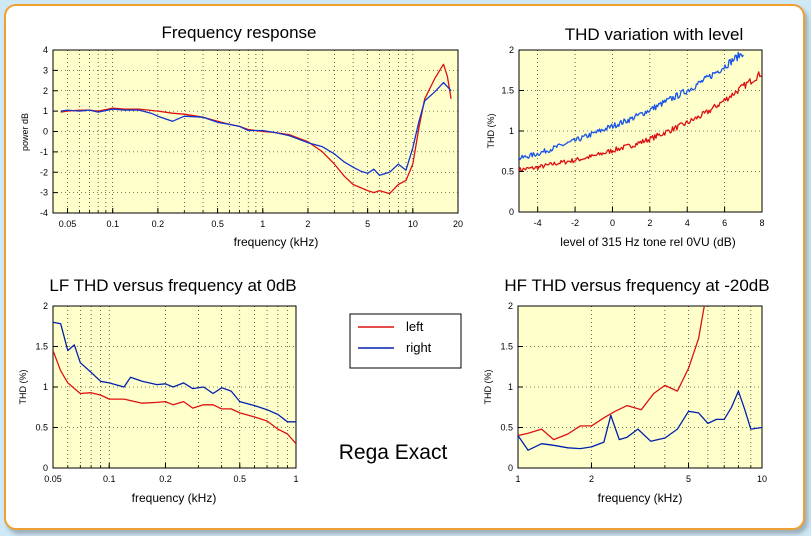  I want to click on y-tick-label: -1, so click(44, 152).